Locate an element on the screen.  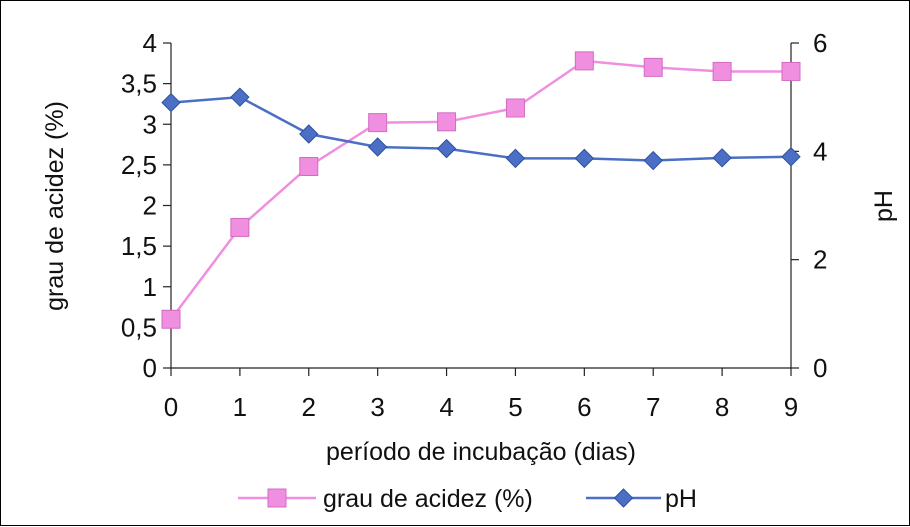
x-tick-label: 8 is located at coordinates (722, 407).